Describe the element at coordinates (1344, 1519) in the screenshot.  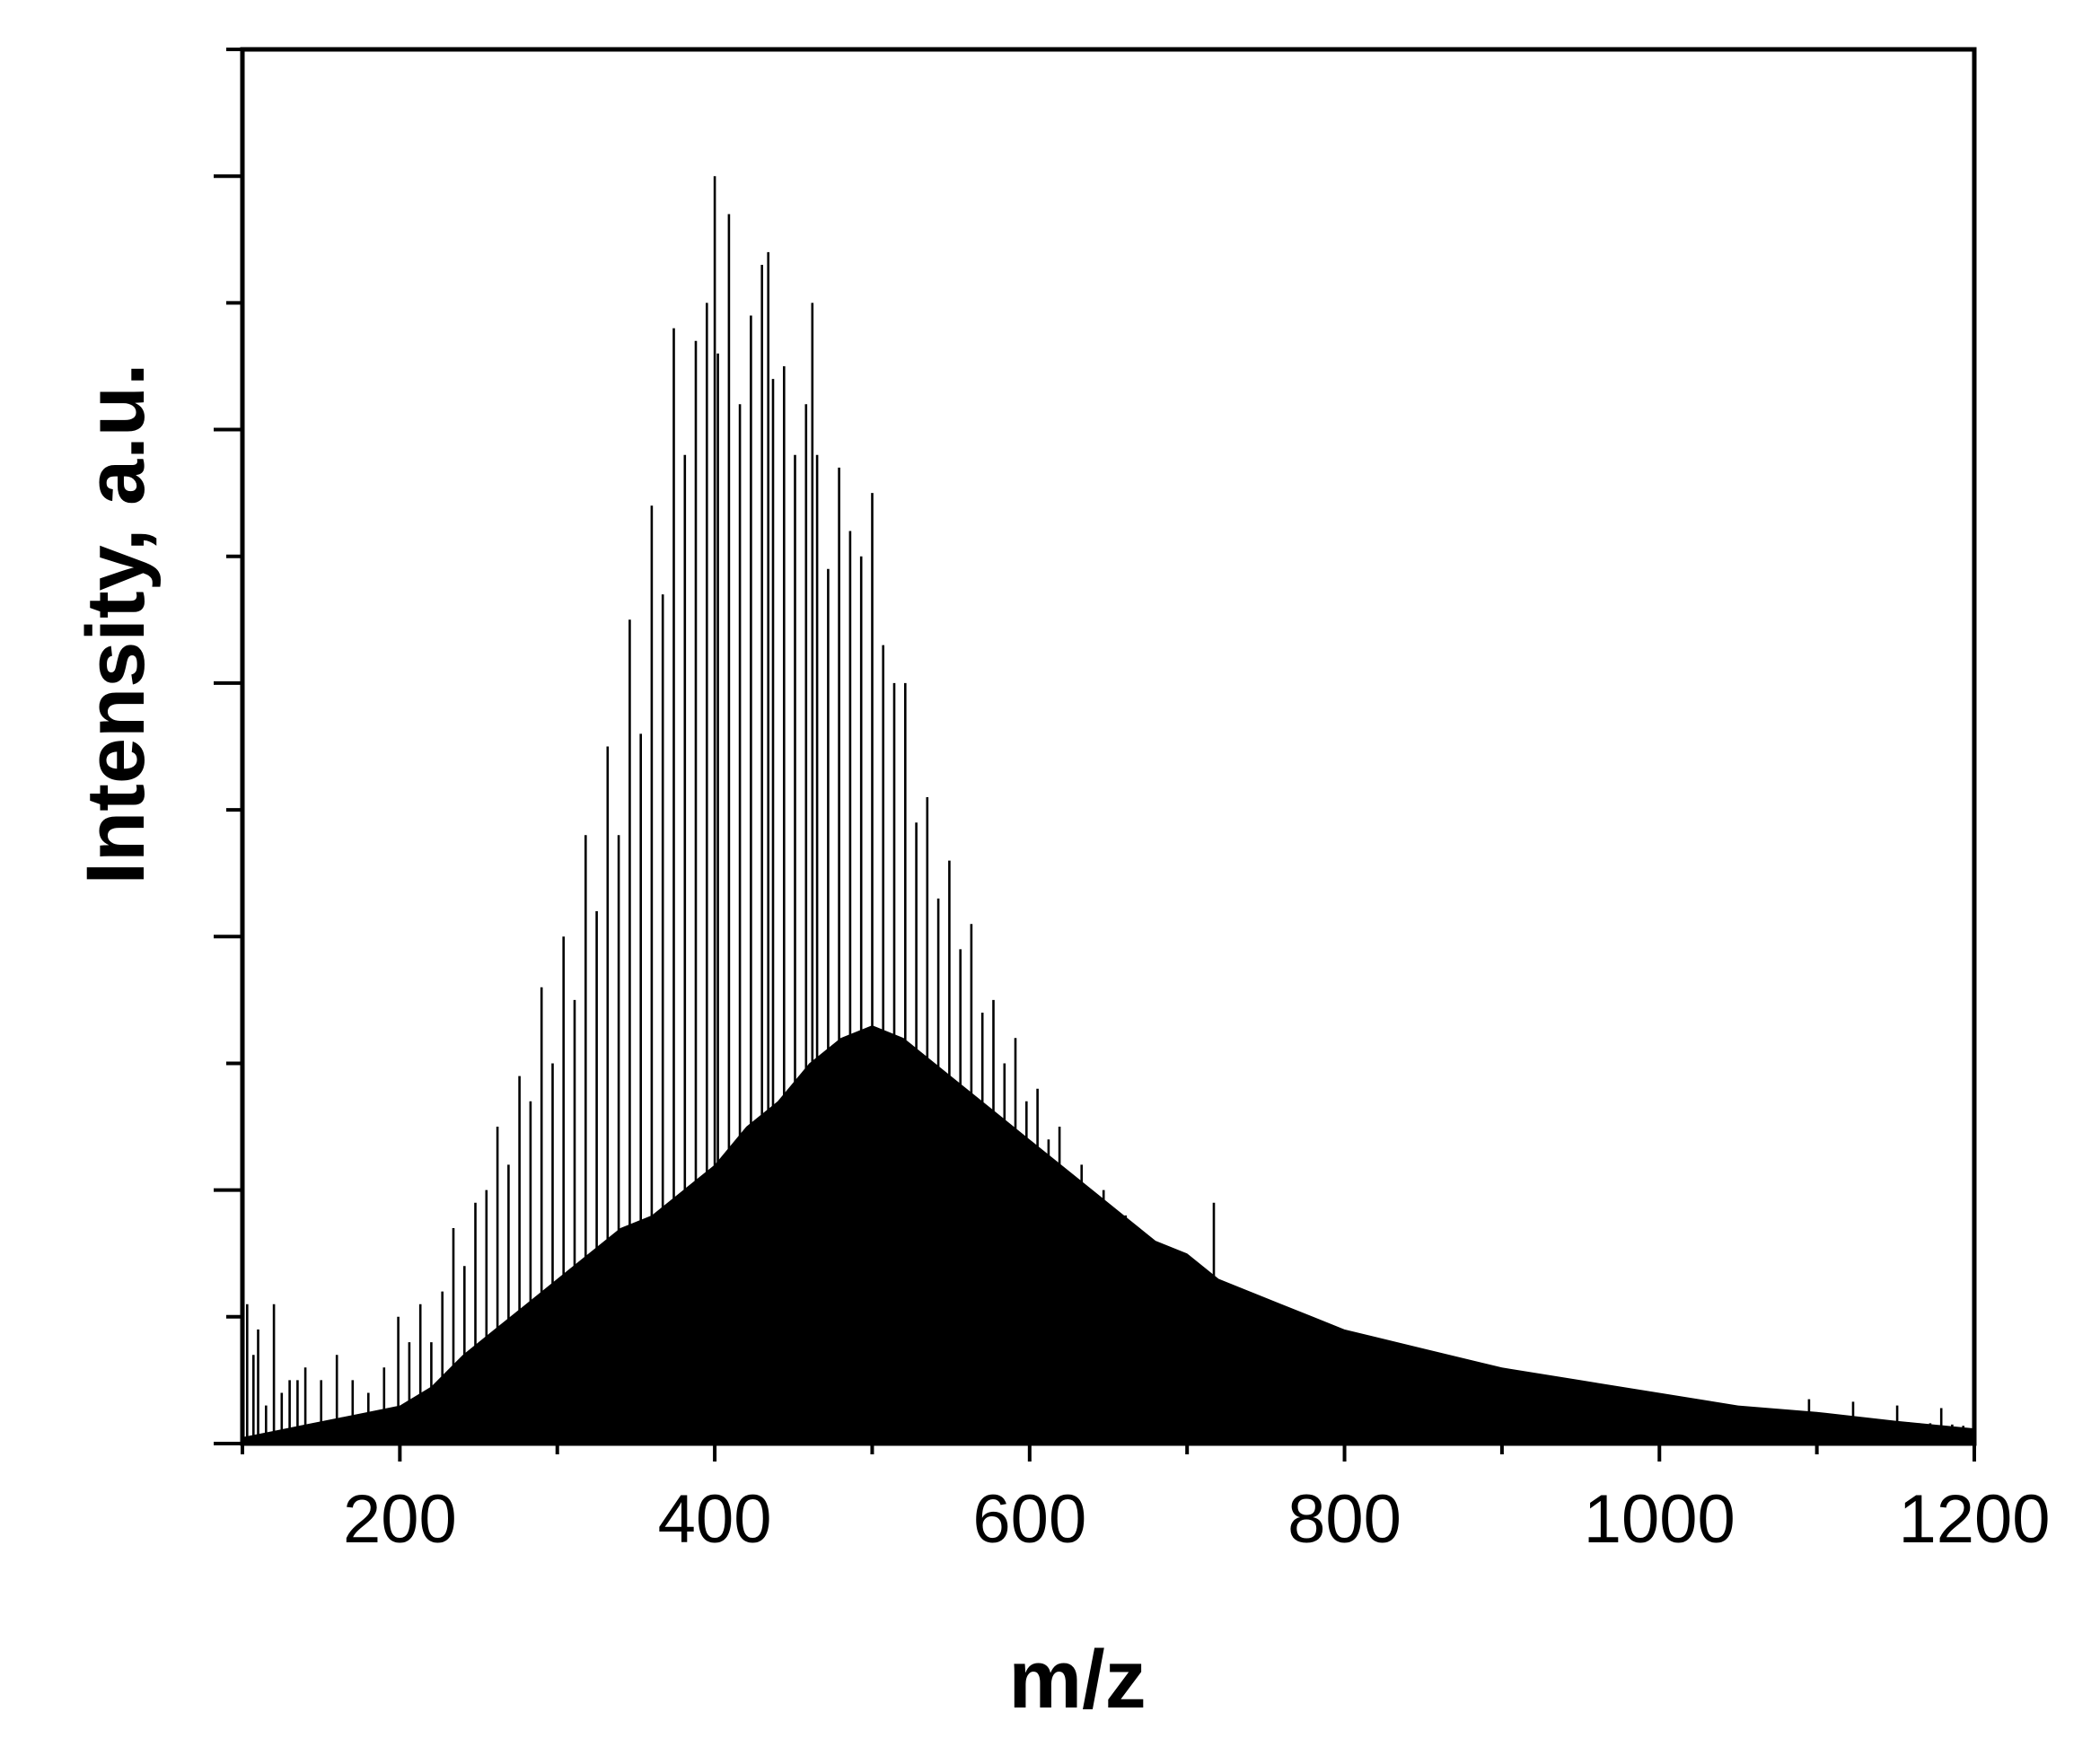
I see `x-tick-label: 800` at that location.